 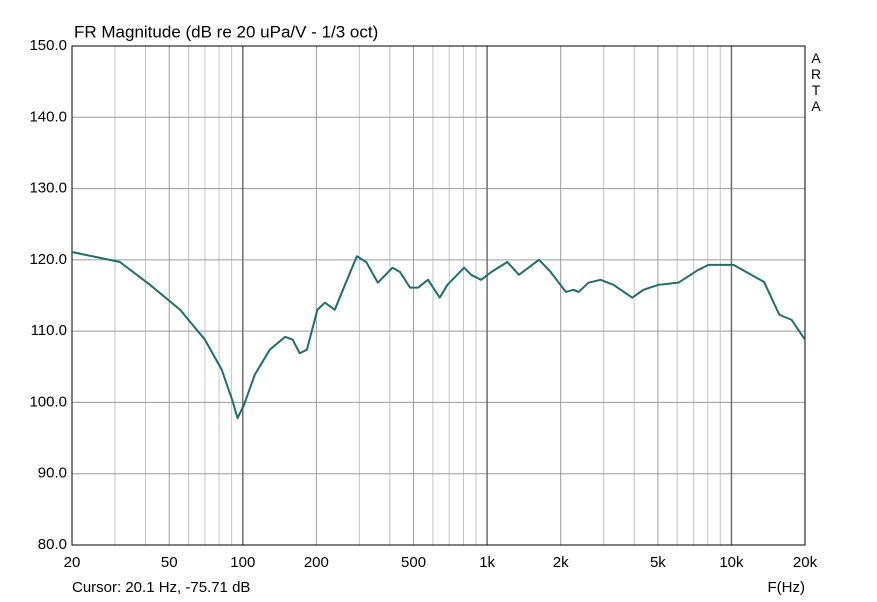 I want to click on x-tick-label: 20k, so click(x=805, y=562).